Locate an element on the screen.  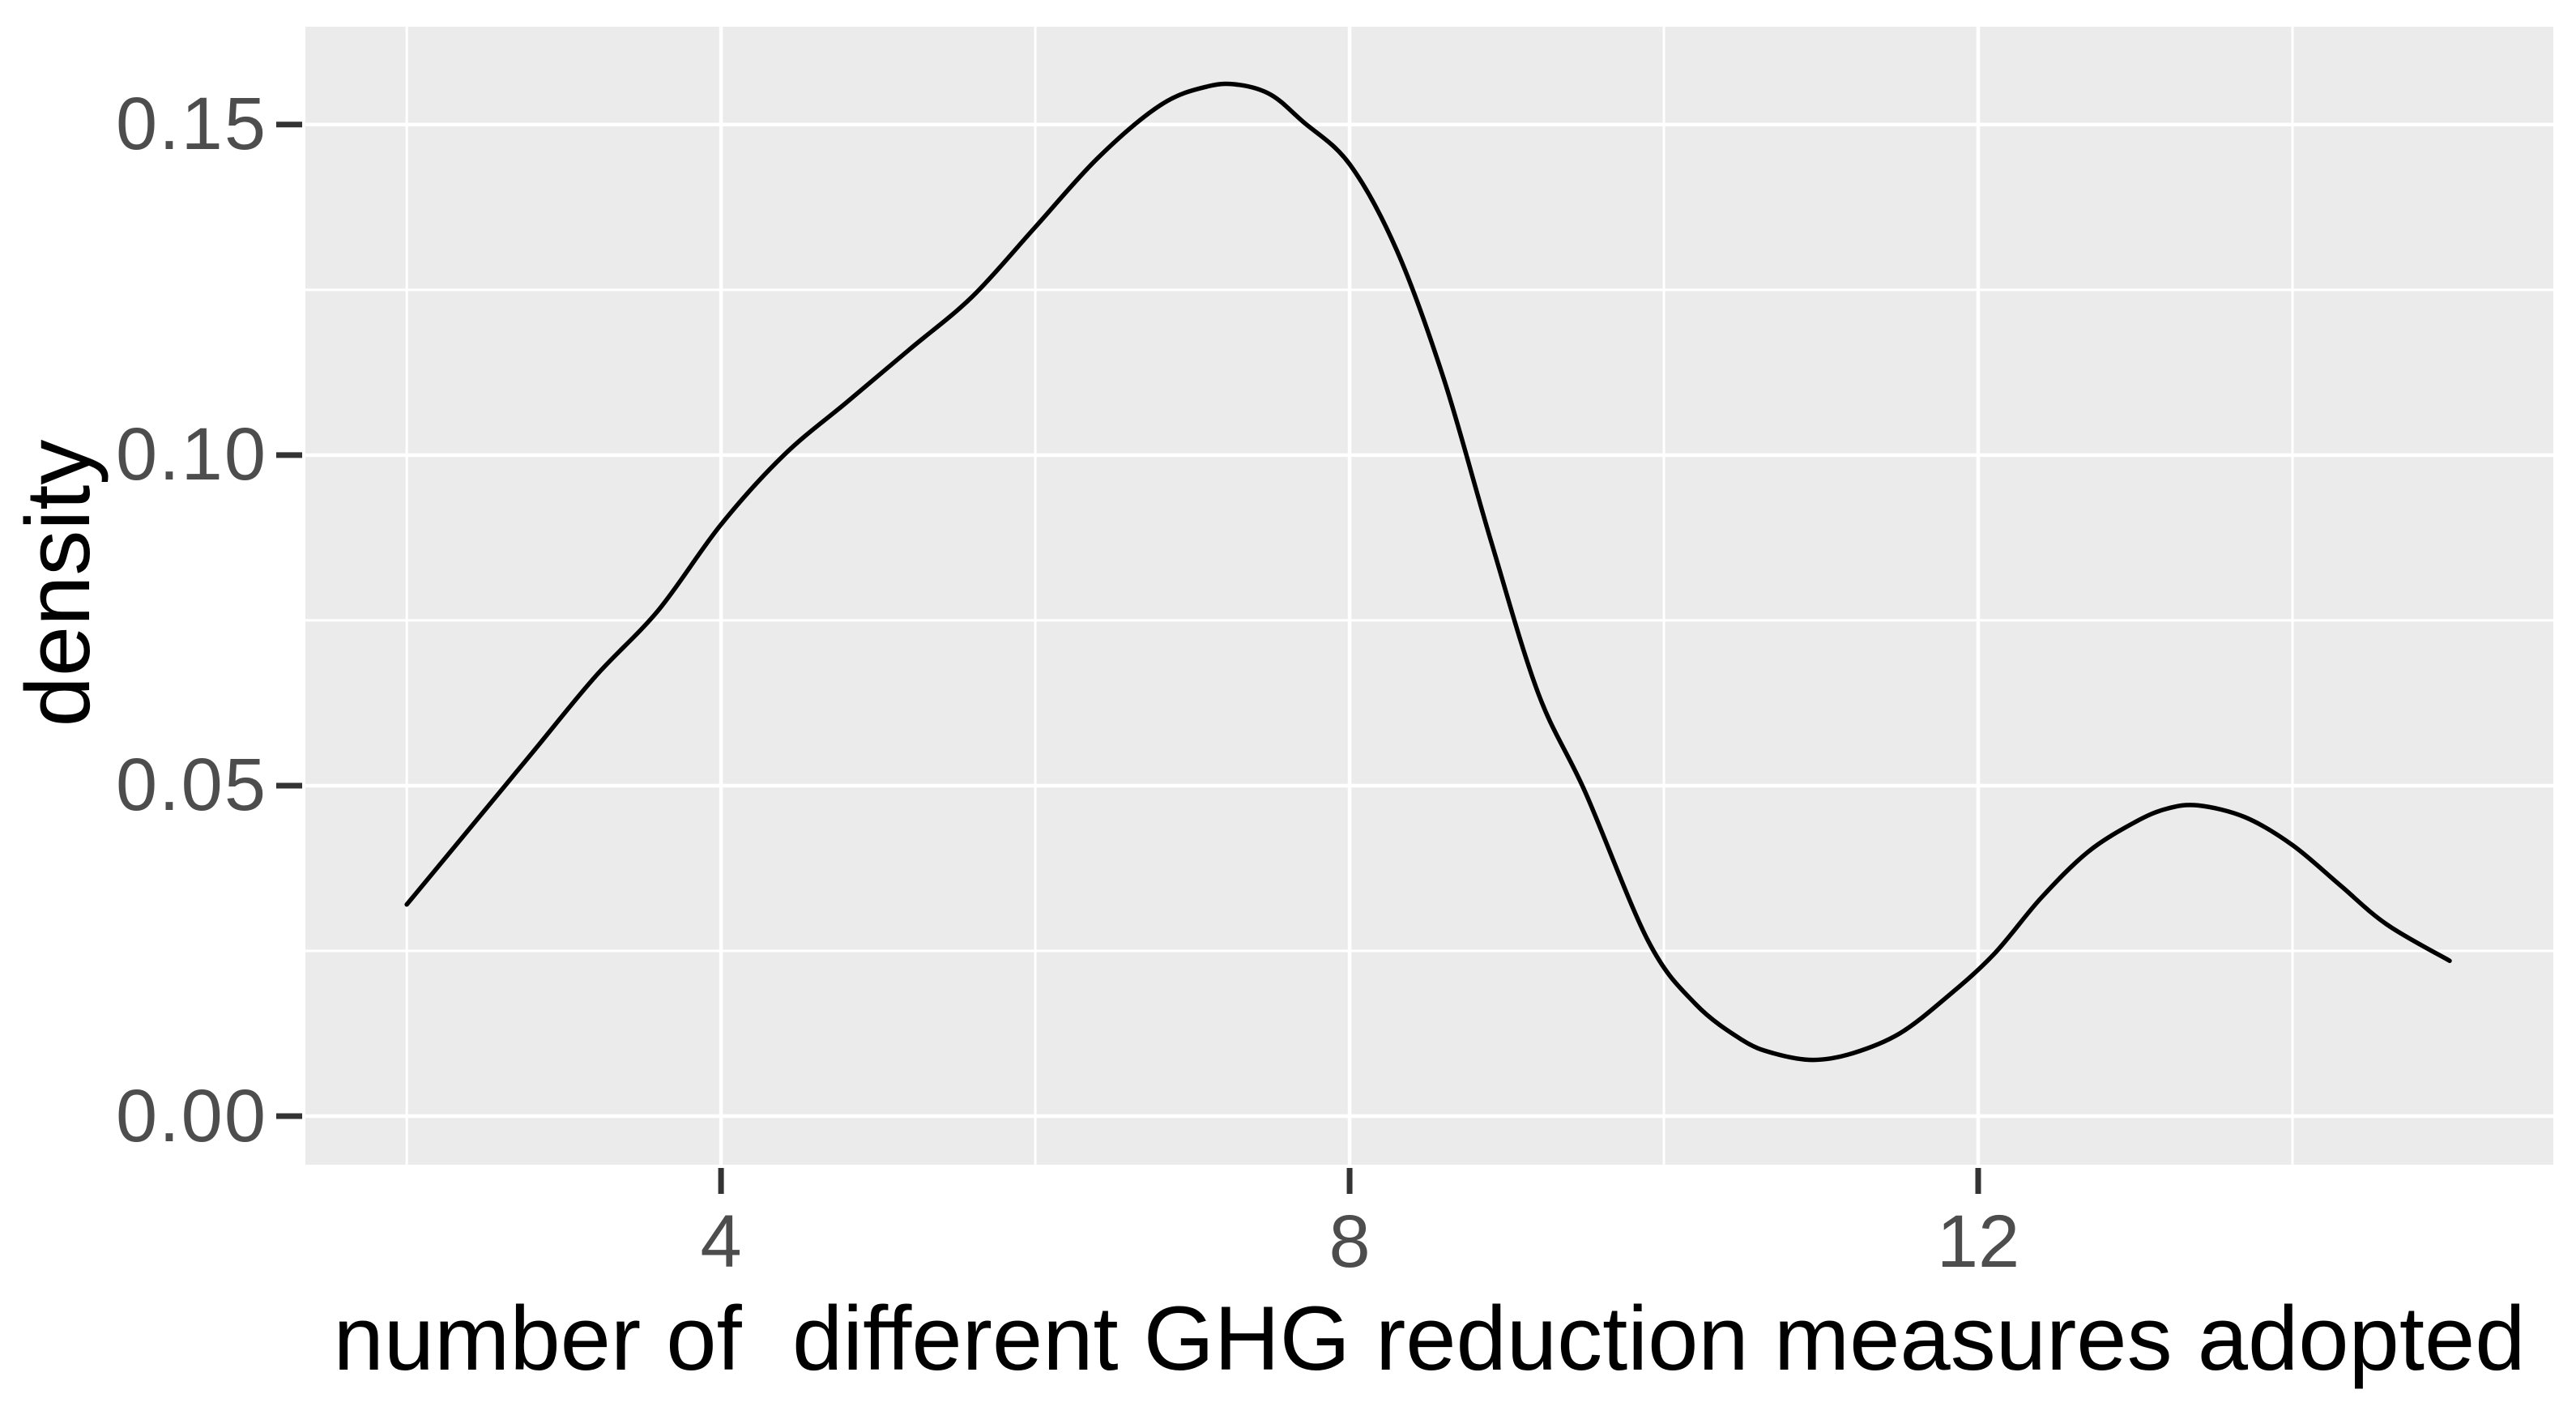
x-tick-label-8: 8 is located at coordinates (1350, 1241).